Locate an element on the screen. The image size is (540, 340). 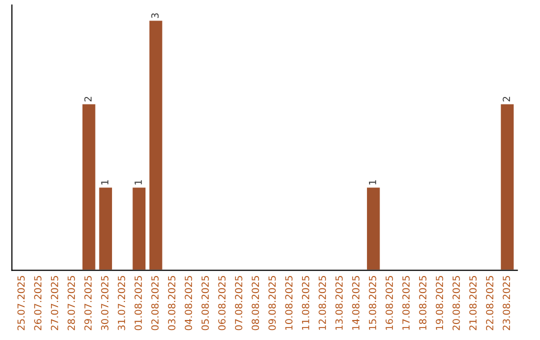
x-tick-label: 14.08.2025 is located at coordinates (356, 303).